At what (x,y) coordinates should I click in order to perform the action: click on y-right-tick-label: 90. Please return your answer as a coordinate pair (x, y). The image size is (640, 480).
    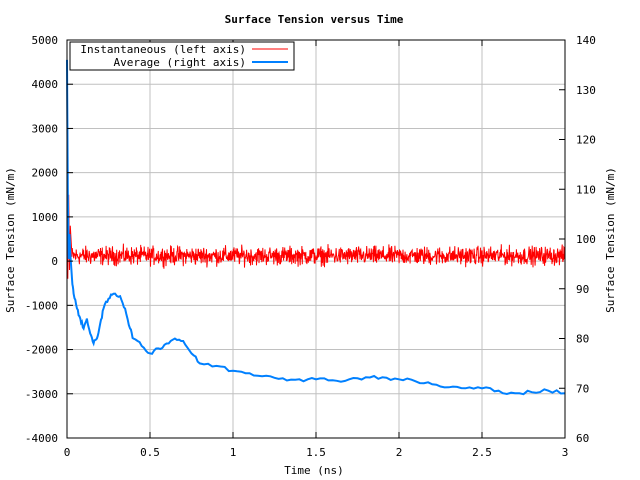
    Looking at the image, I should click on (582, 289).